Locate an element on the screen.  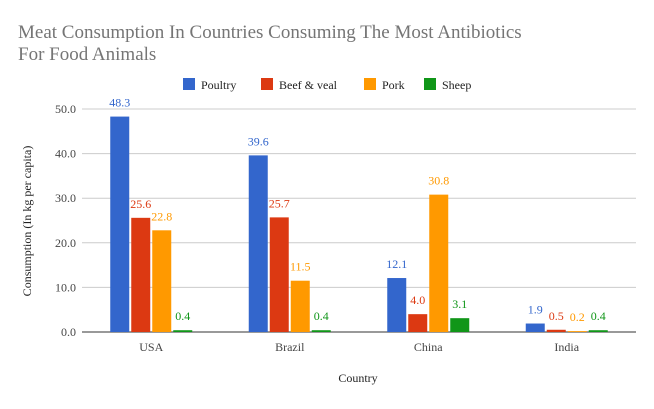
x-tick-label: China is located at coordinates (428, 347).